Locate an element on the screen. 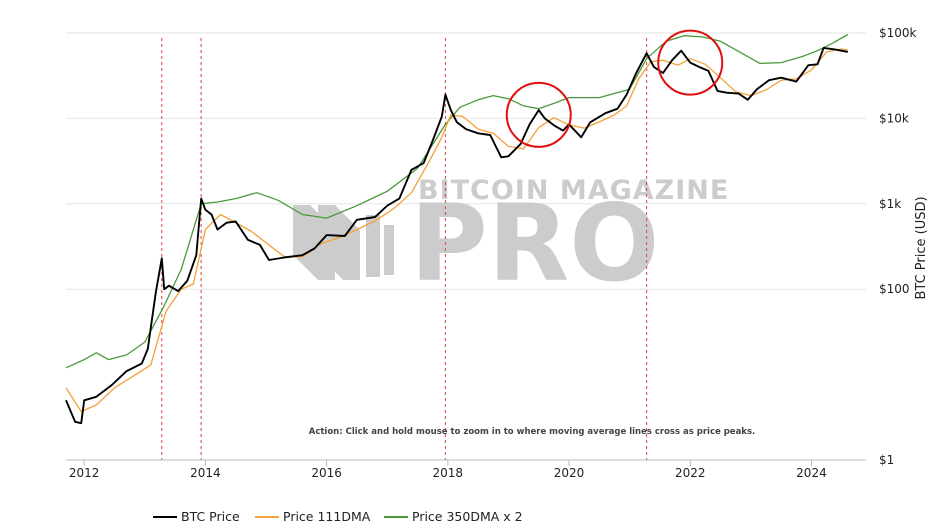 This screenshot has width=944, height=530. watermark-title: BITCOIN MAGAZINE is located at coordinates (573, 190).